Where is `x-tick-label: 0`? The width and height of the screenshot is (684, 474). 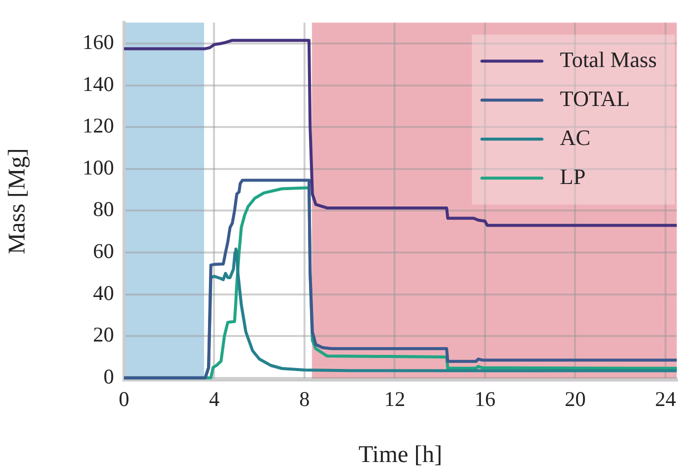
x-tick-label: 0 is located at coordinates (124, 399).